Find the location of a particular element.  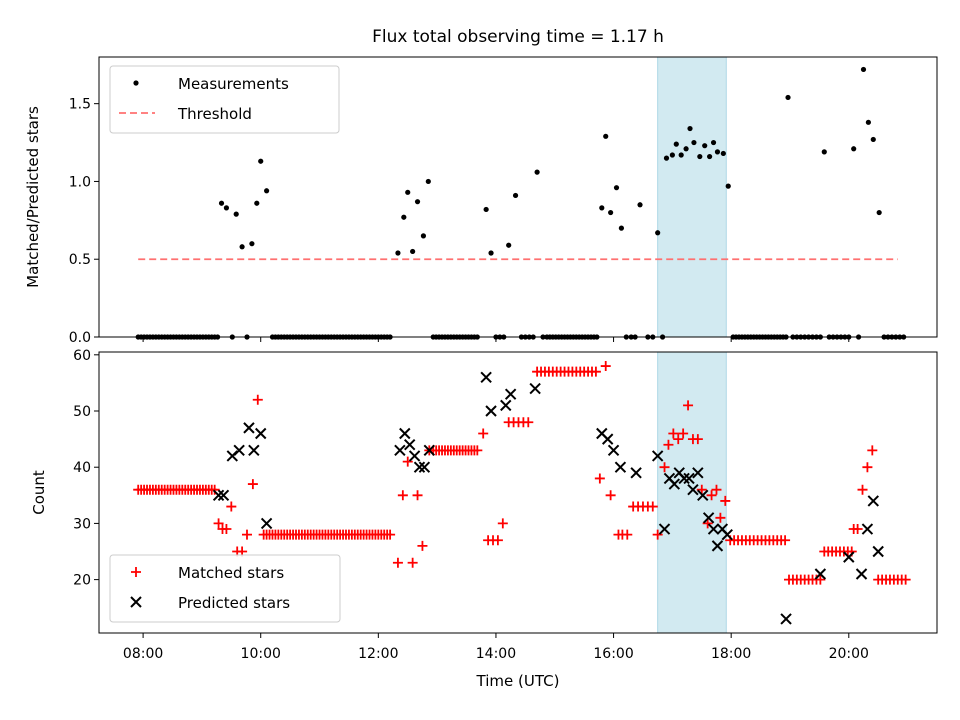

time-x-tick-label: 18:00 is located at coordinates (731, 654).